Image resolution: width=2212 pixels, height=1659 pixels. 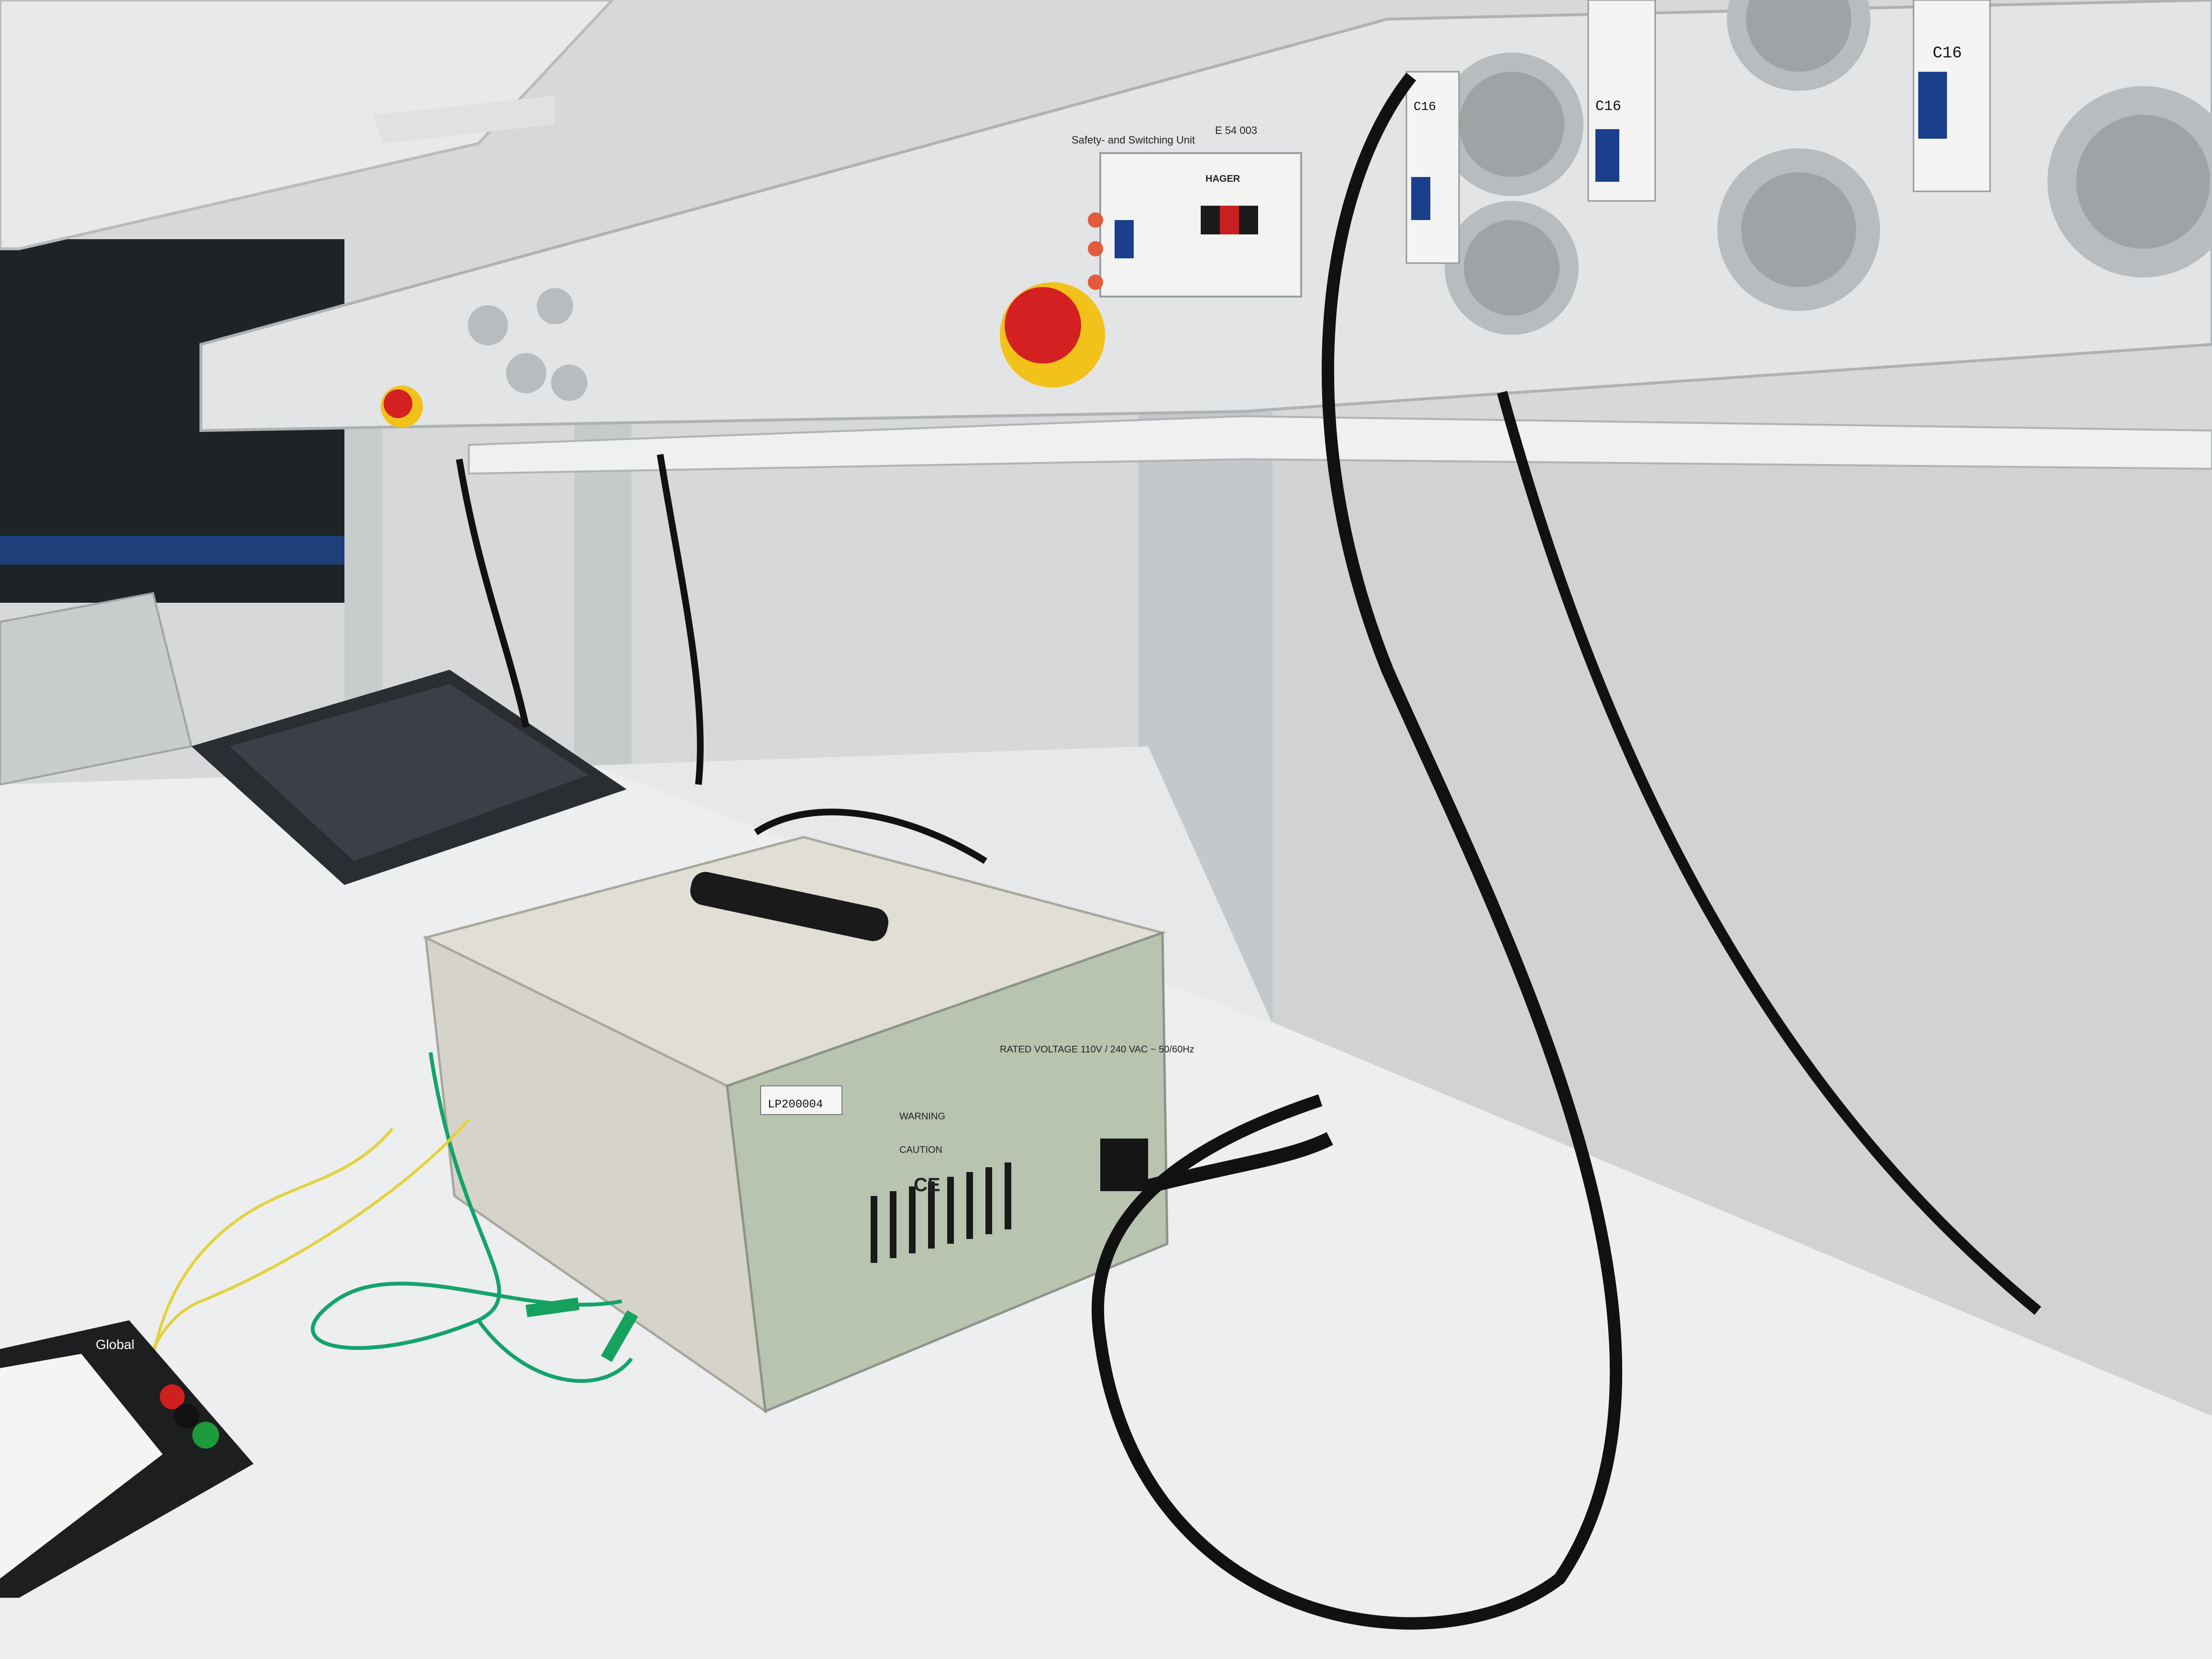 What do you see at coordinates (1236, 130) in the screenshot?
I see `rail-module-code: E 54 003` at bounding box center [1236, 130].